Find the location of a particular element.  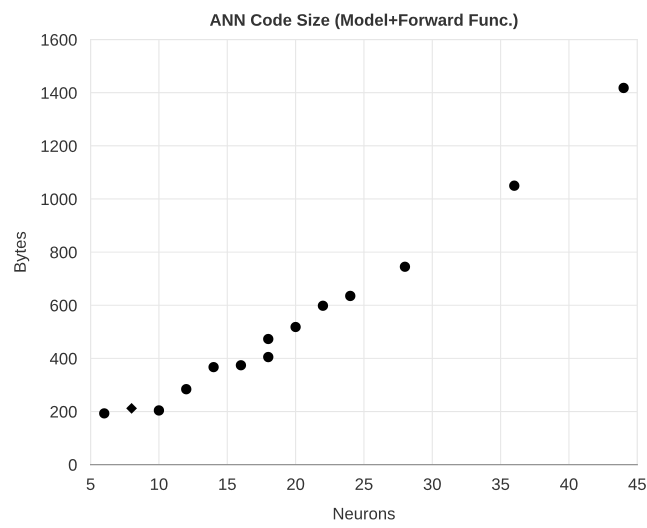

x-tick-label: 20 is located at coordinates (295, 484).